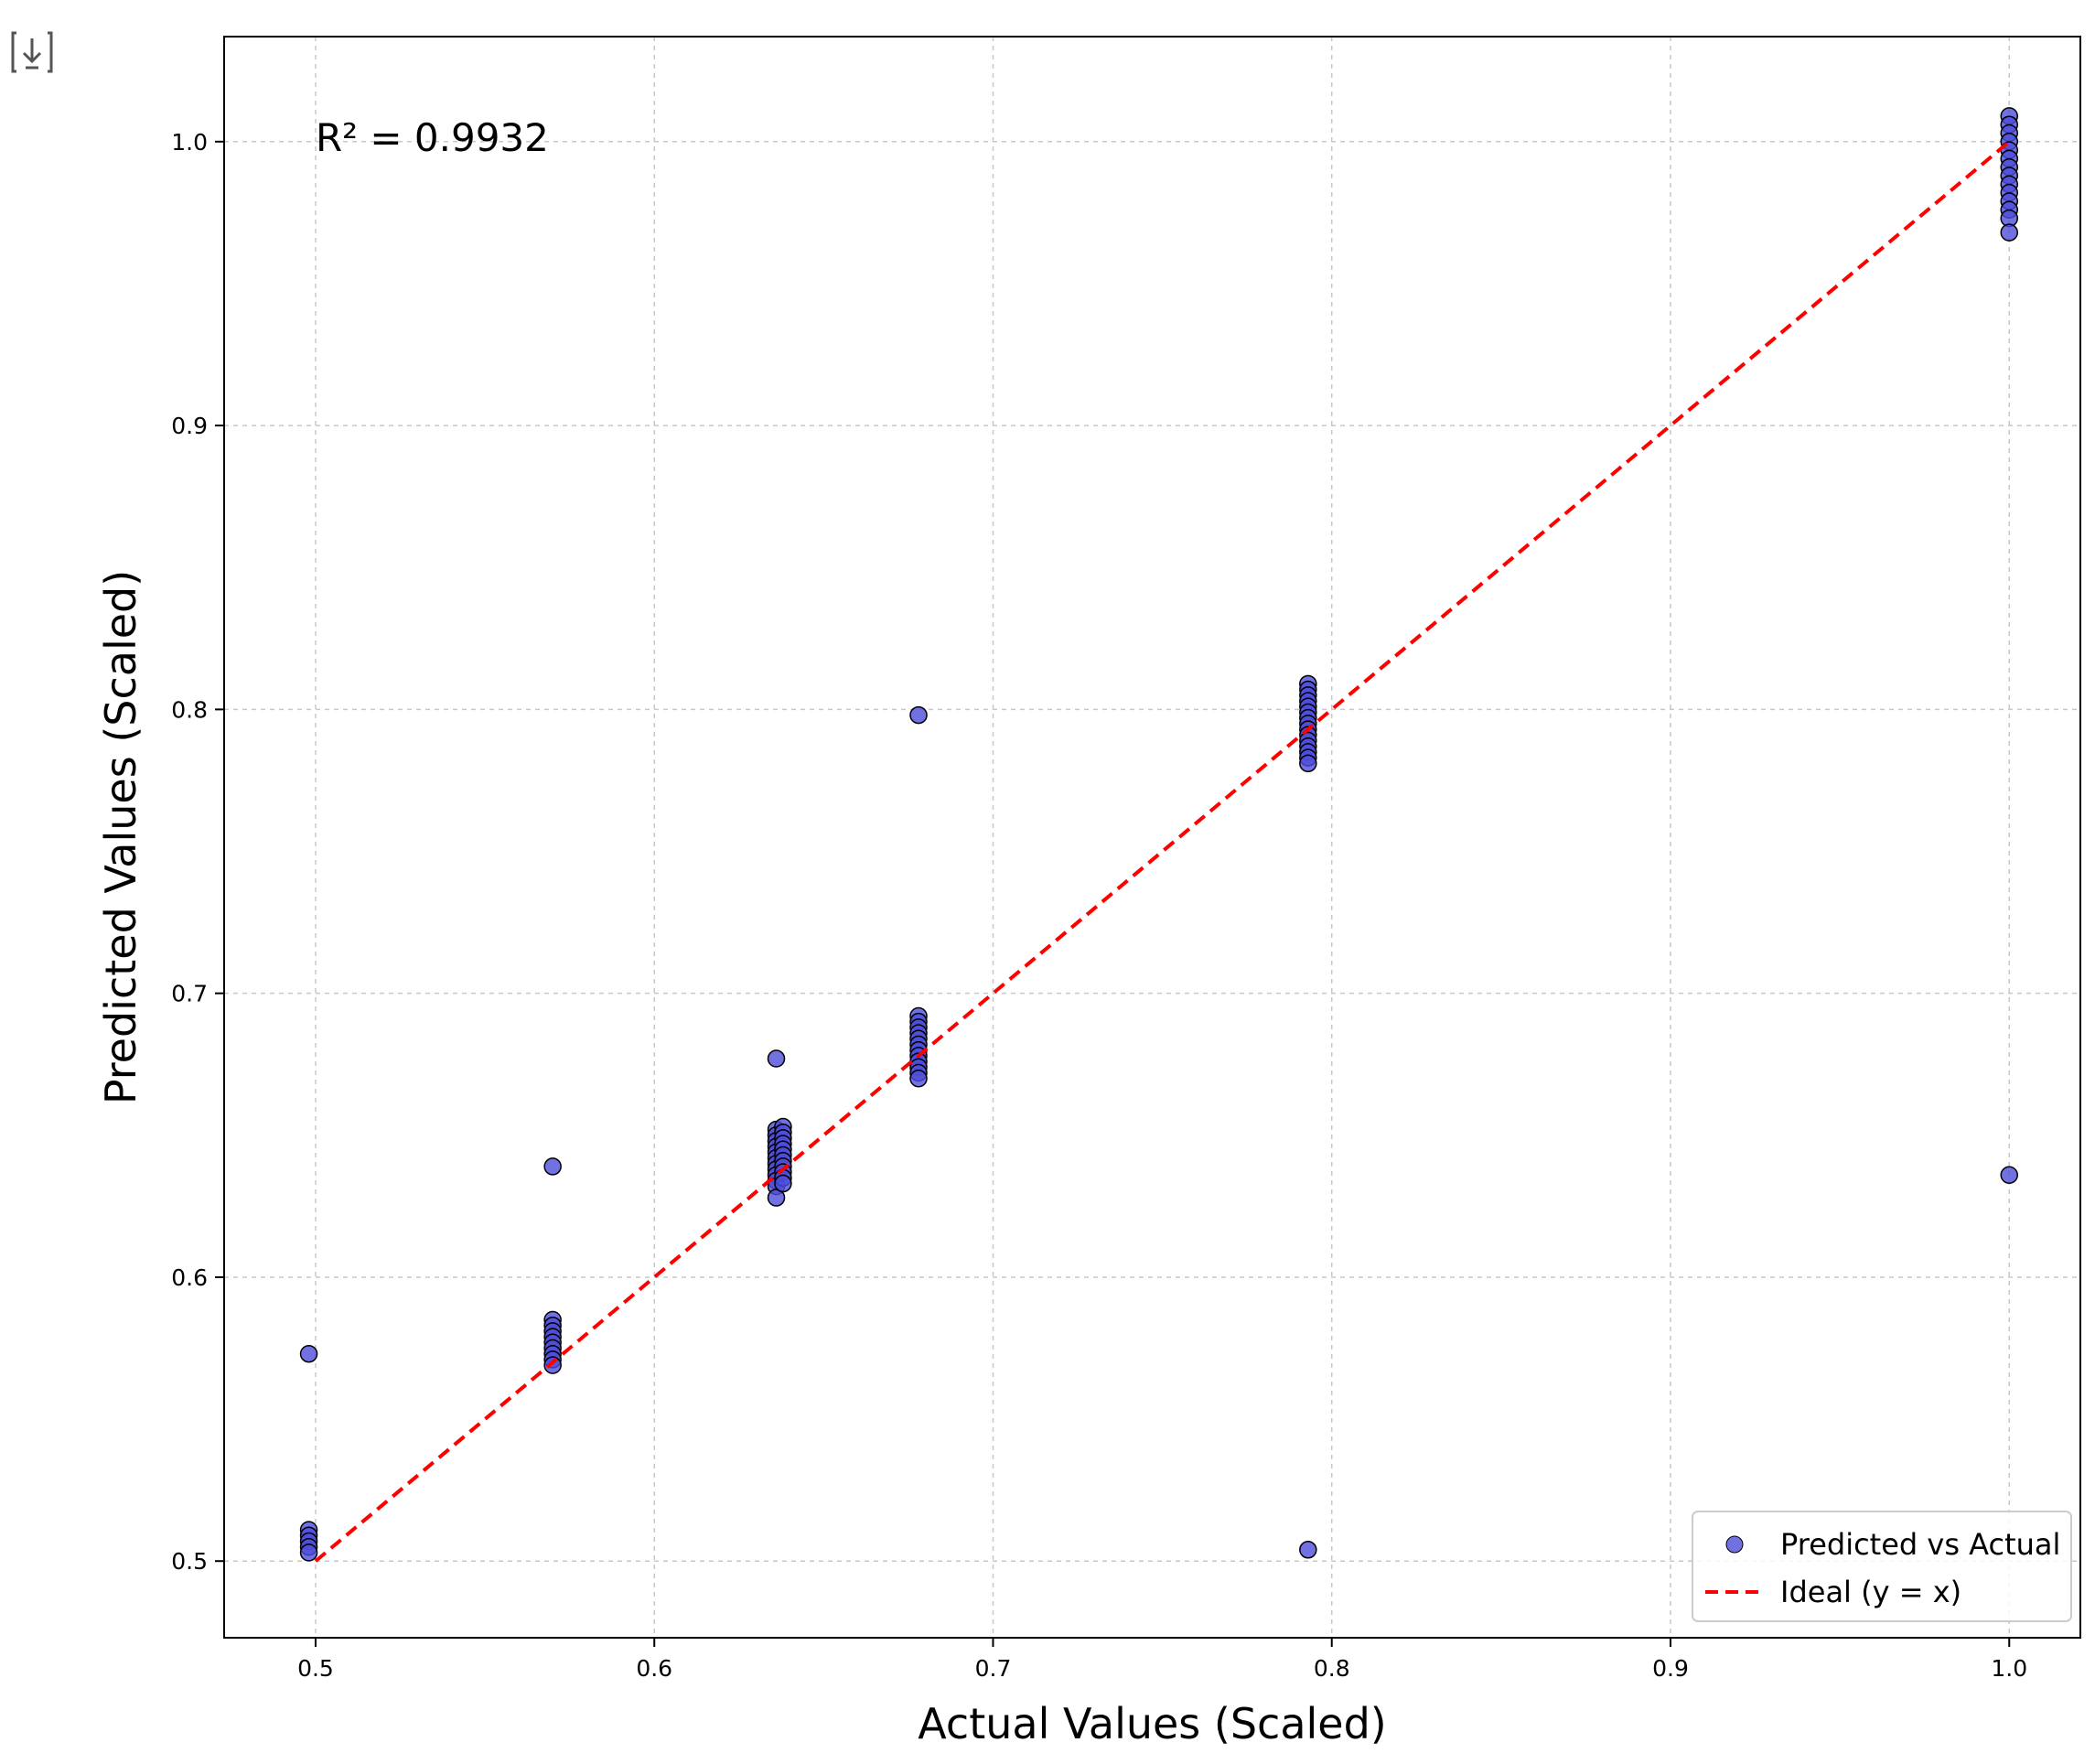  I want to click on r-squared-annotation: R² = 0.9932, so click(432, 137).